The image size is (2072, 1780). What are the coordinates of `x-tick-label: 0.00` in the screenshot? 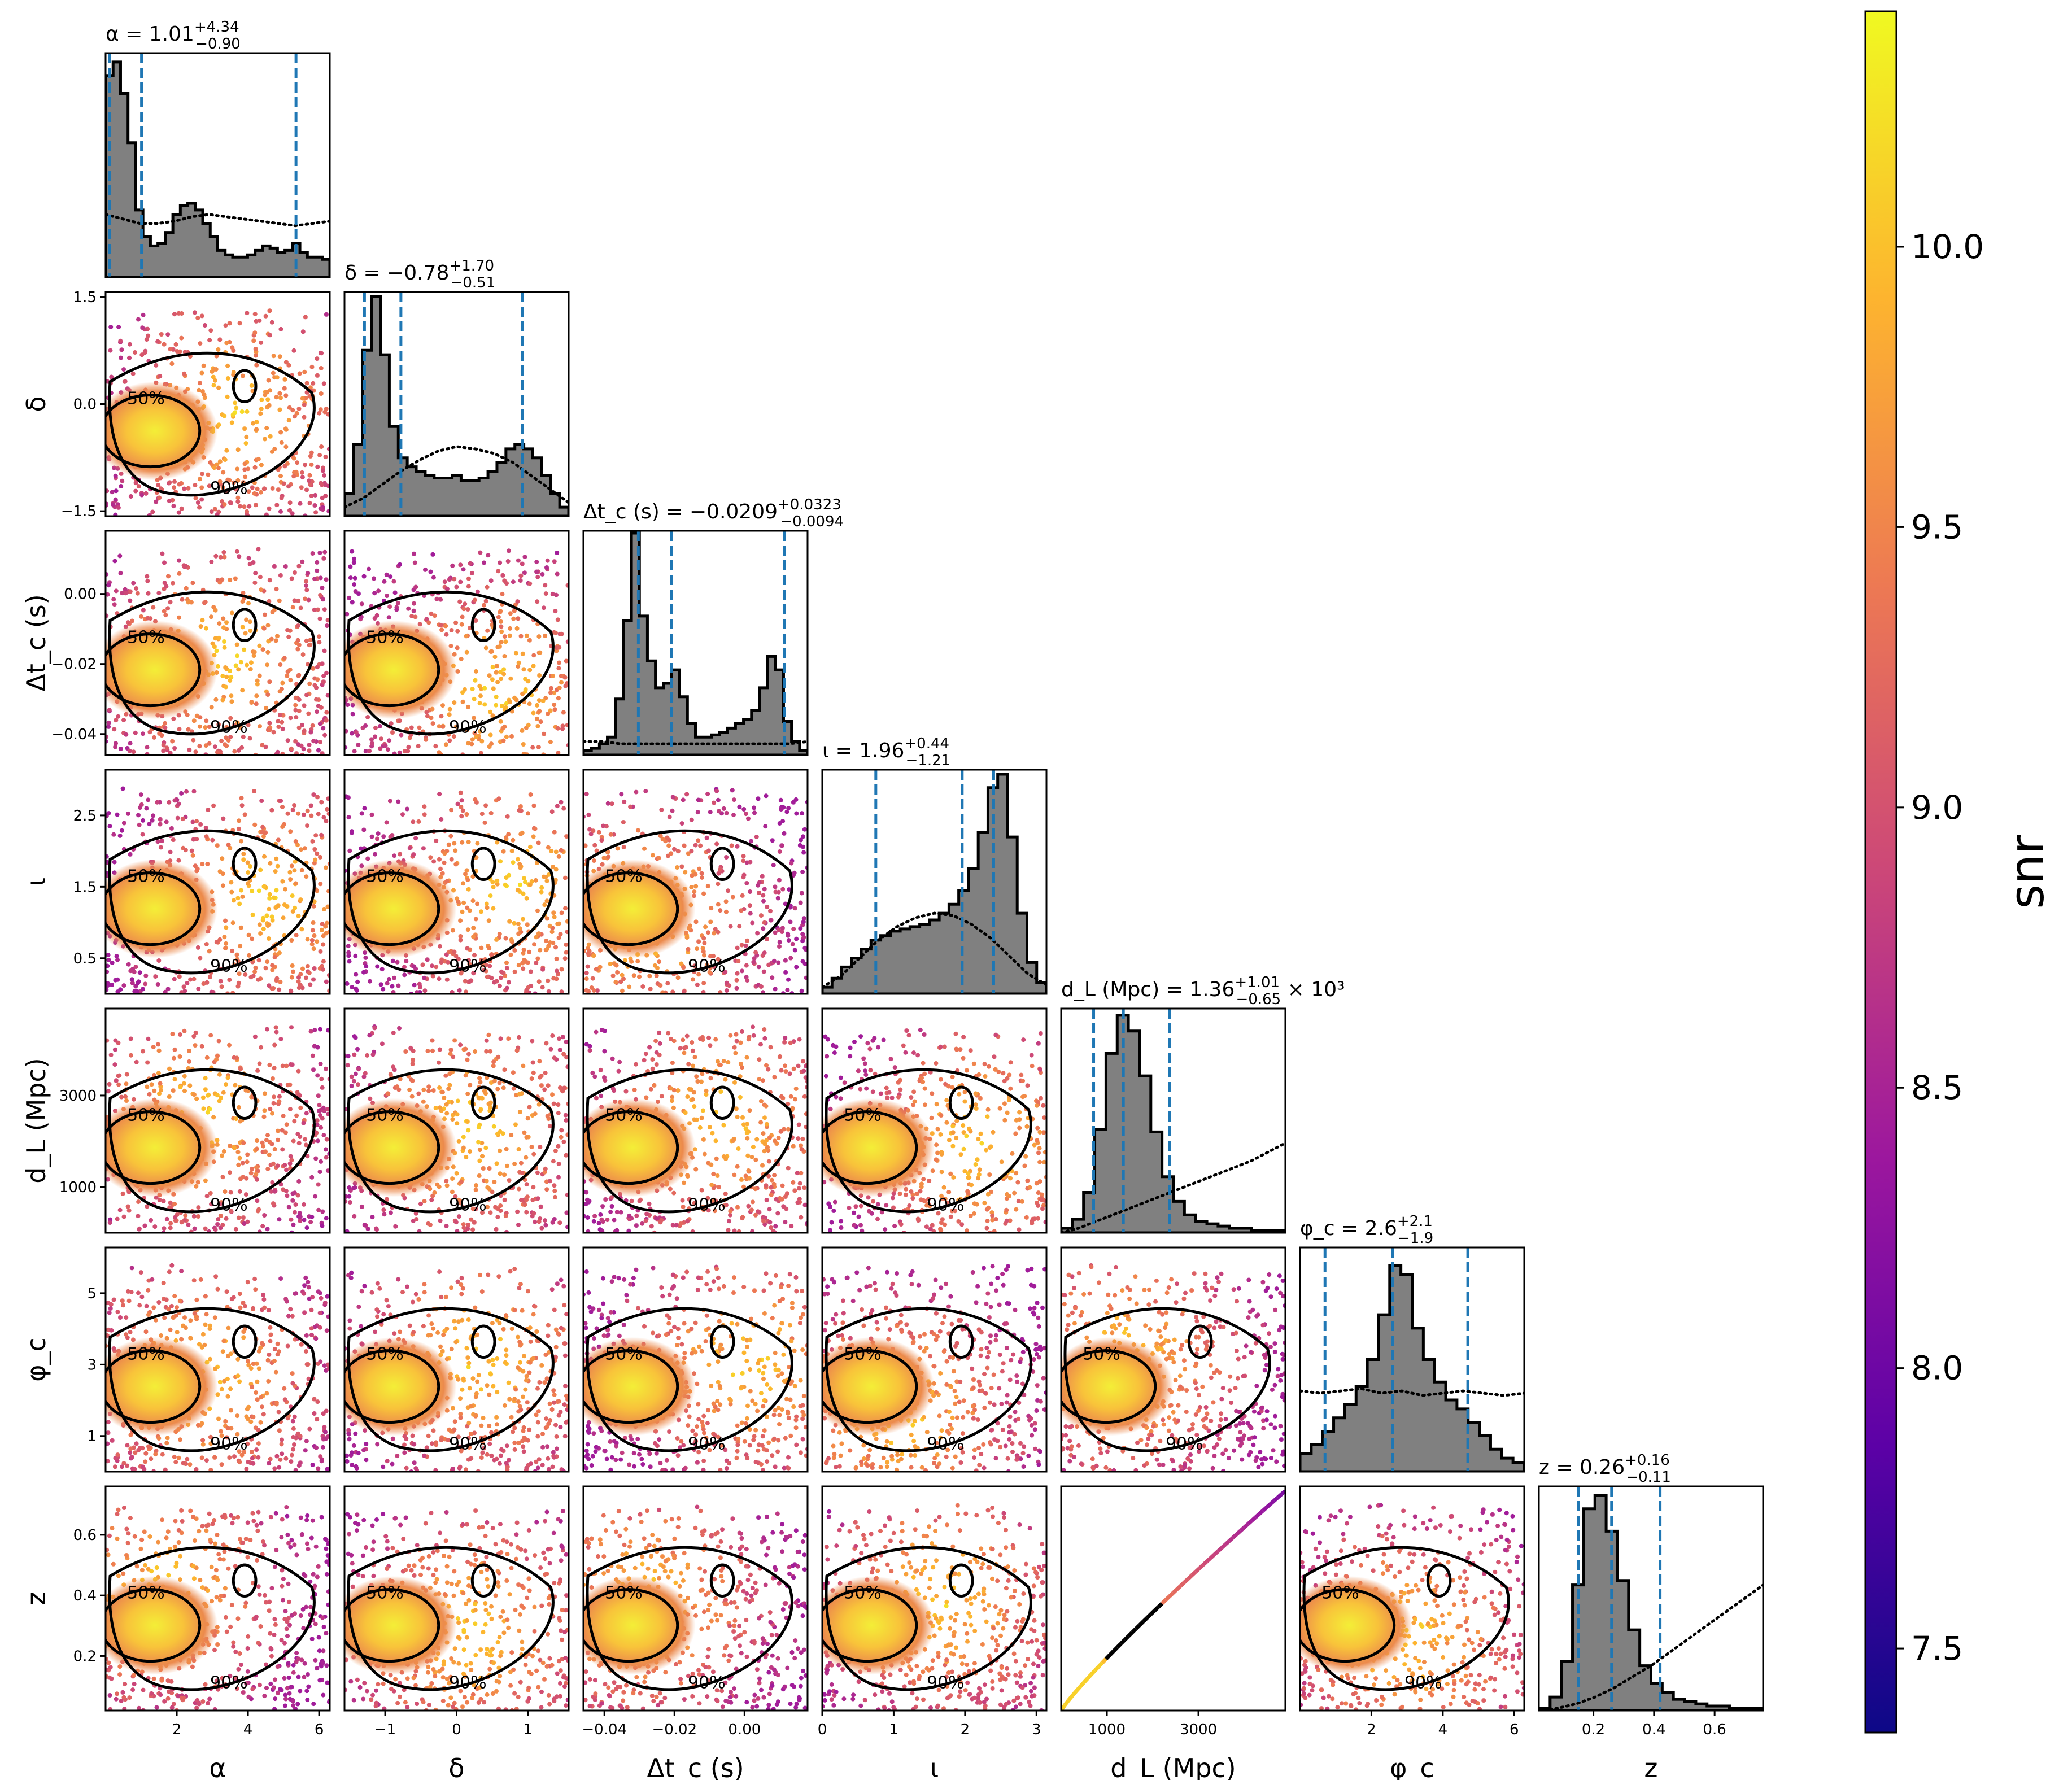 It's located at (745, 1730).